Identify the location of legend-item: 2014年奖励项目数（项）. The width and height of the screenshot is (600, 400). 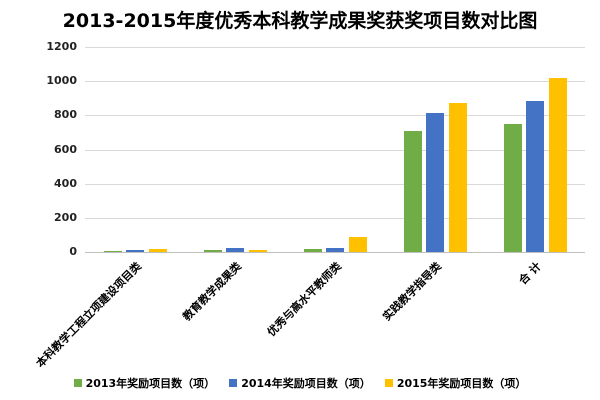
(300, 383).